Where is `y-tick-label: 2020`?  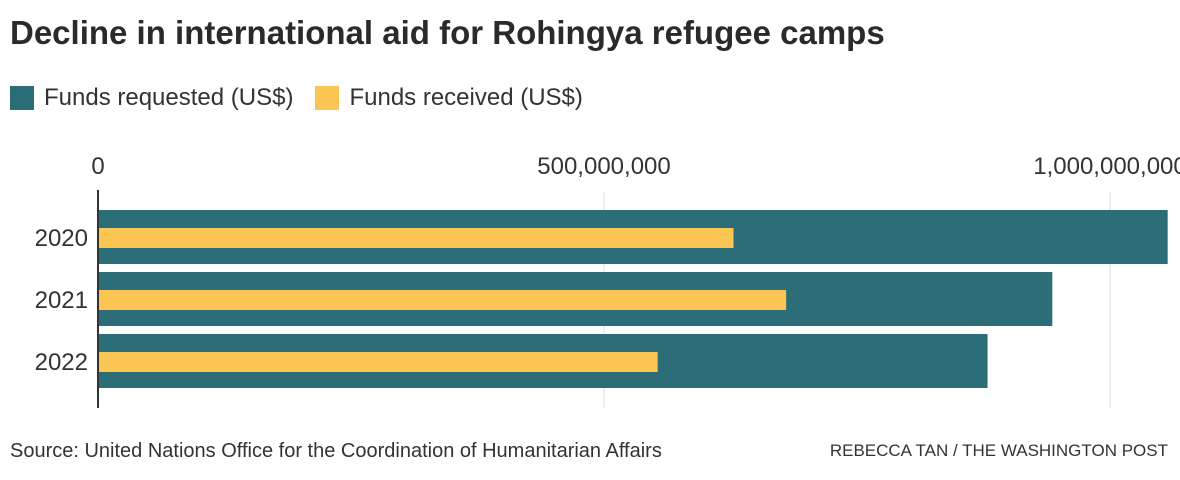
y-tick-label: 2020 is located at coordinates (61, 238).